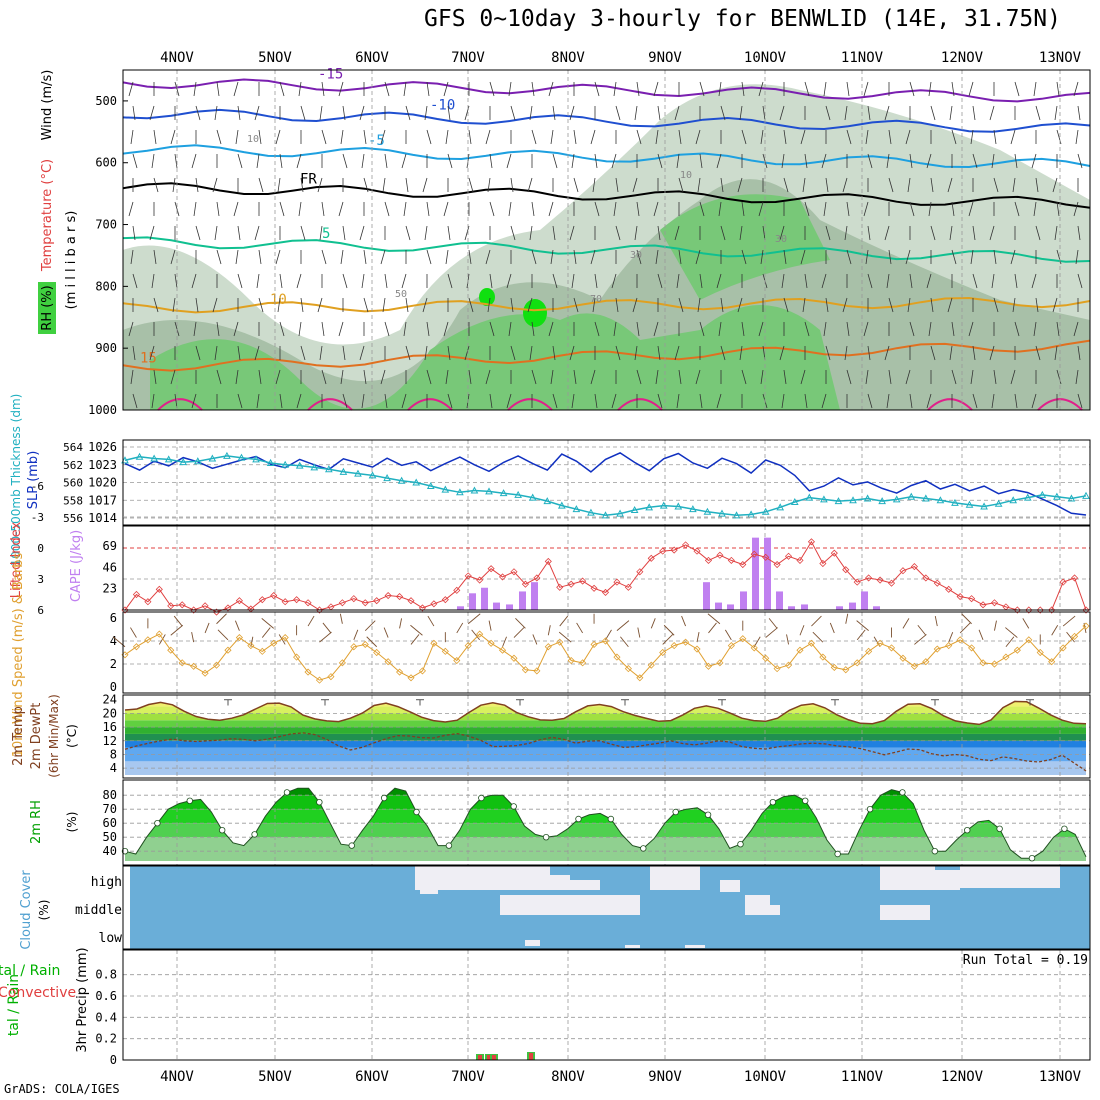 The height and width of the screenshot is (1100, 1100). Describe the element at coordinates (605, 824) in the screenshot. I see `rh-bands` at that location.